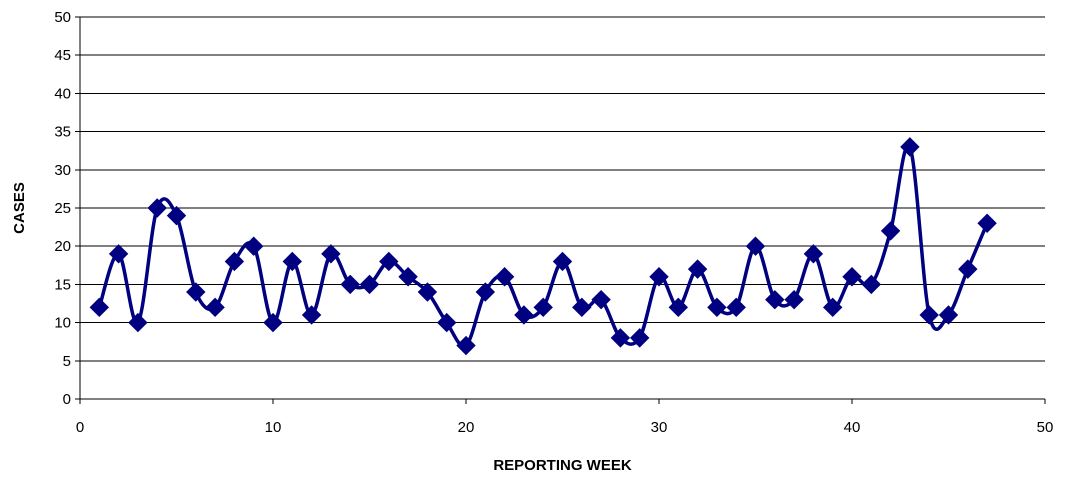 Image resolution: width=1075 pixels, height=479 pixels. What do you see at coordinates (67, 361) in the screenshot?
I see `y-tick-label: 5` at bounding box center [67, 361].